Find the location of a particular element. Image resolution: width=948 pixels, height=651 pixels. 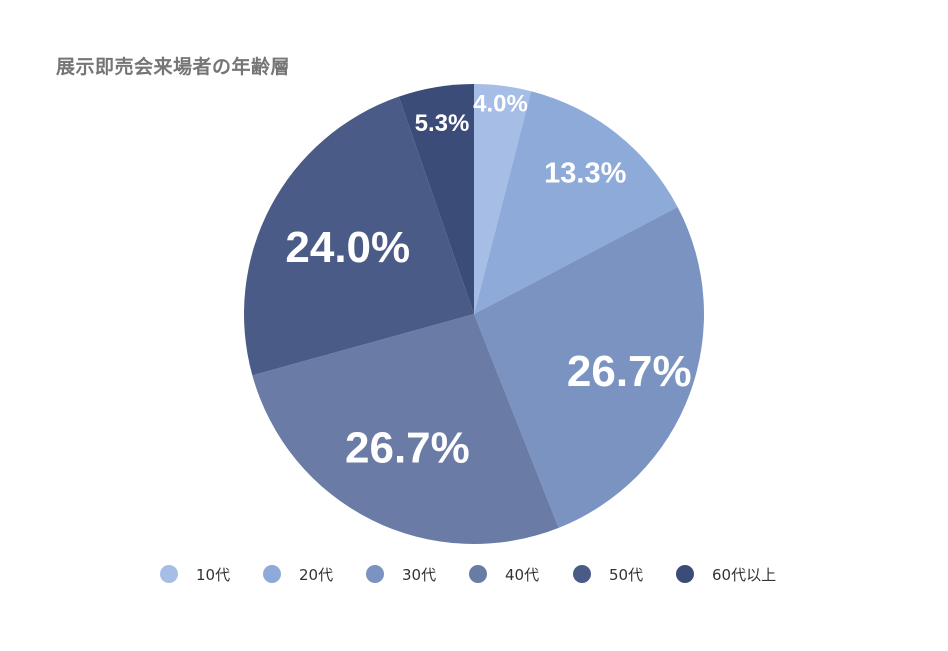

legend-label: 10代 is located at coordinates (213, 574).